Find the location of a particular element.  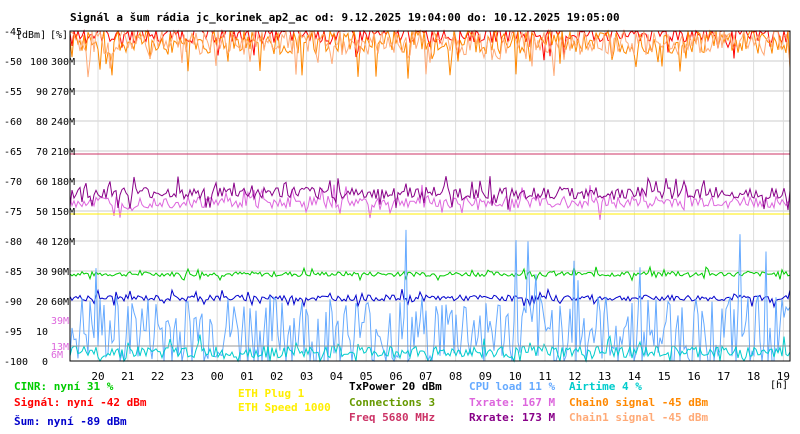

y-tick-label-pct: 80 is located at coordinates (42, 122).